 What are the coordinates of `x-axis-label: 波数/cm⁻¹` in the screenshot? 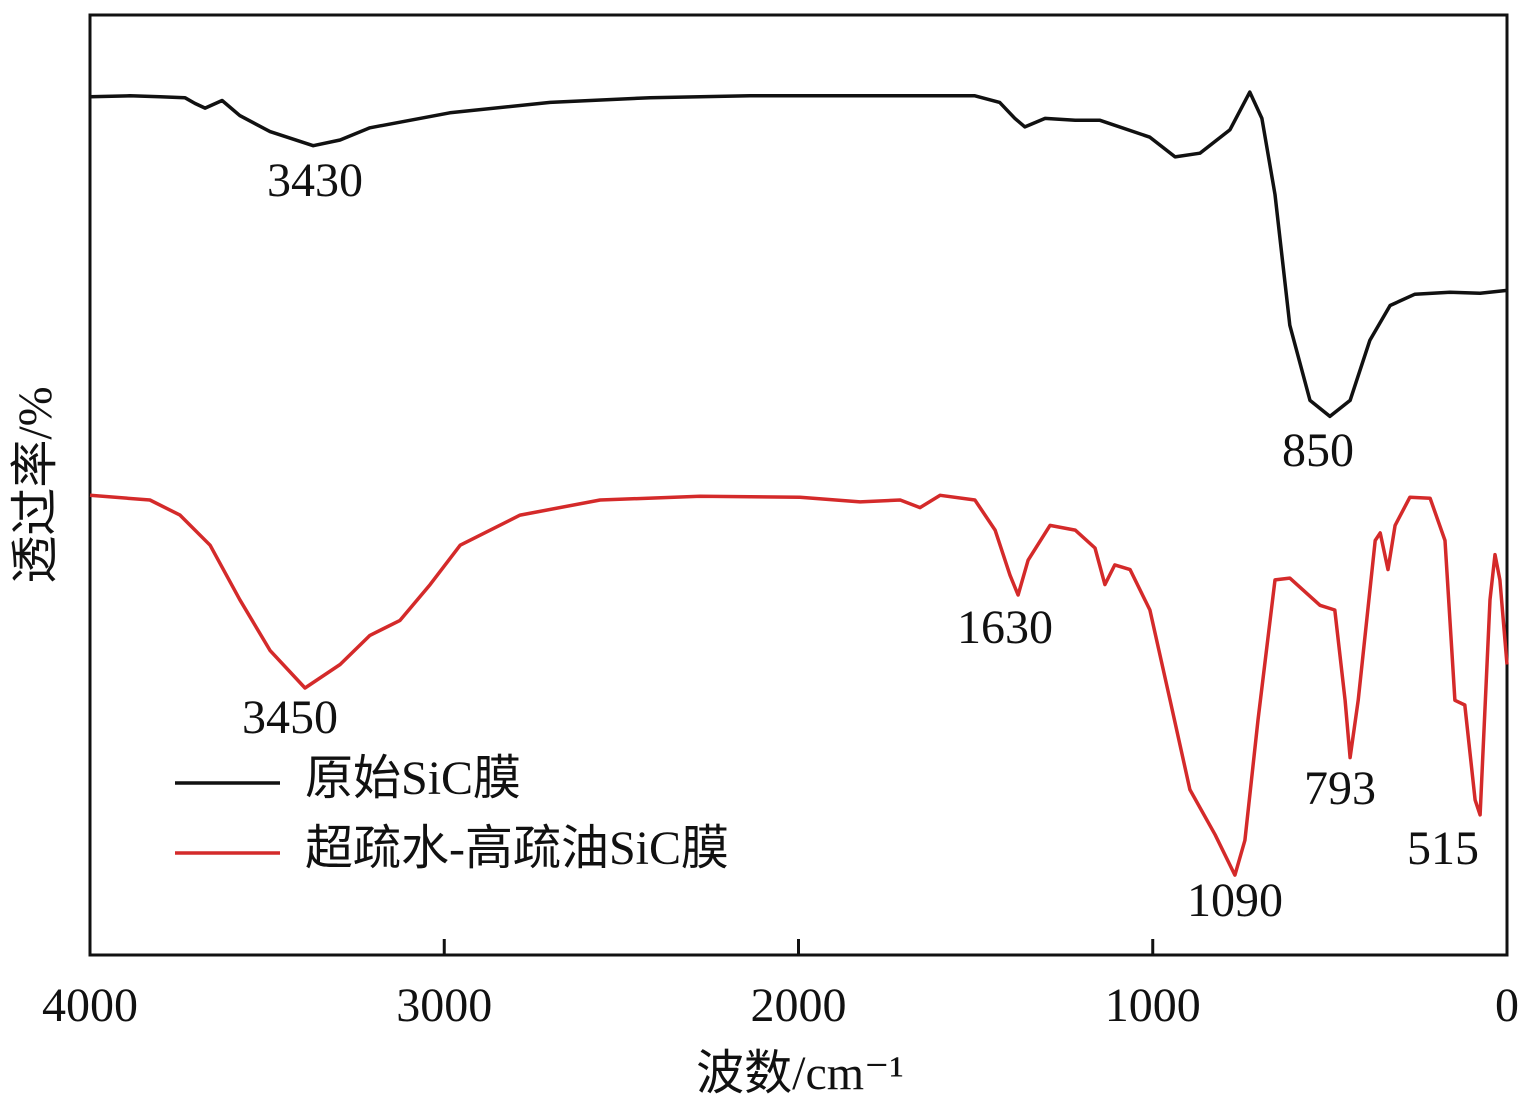 It's located at (800, 1073).